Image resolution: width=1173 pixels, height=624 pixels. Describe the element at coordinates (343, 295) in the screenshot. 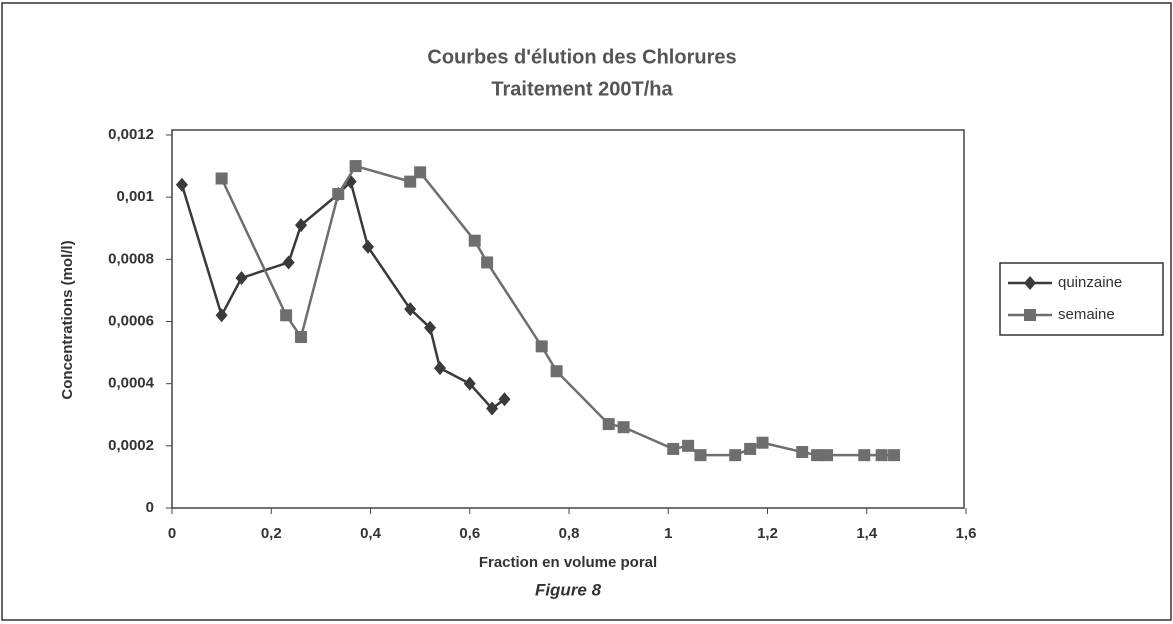

I see `series-line` at that location.